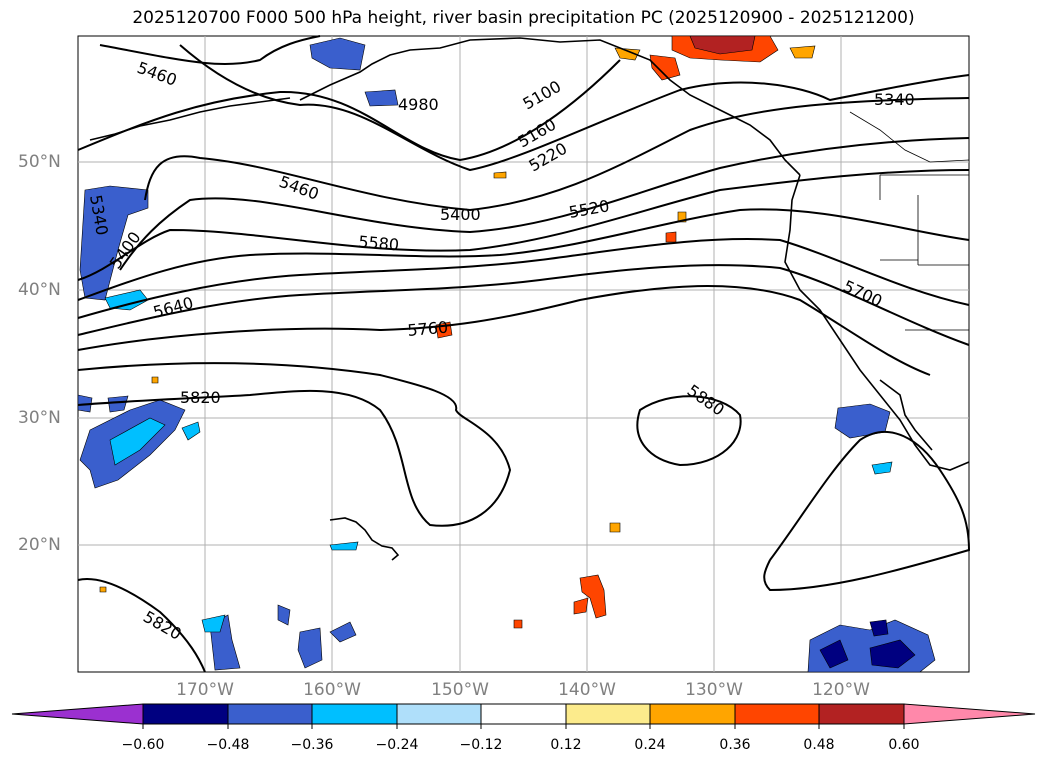  What do you see at coordinates (205, 690) in the screenshot?
I see `lon-label-170w: 170°W` at bounding box center [205, 690].